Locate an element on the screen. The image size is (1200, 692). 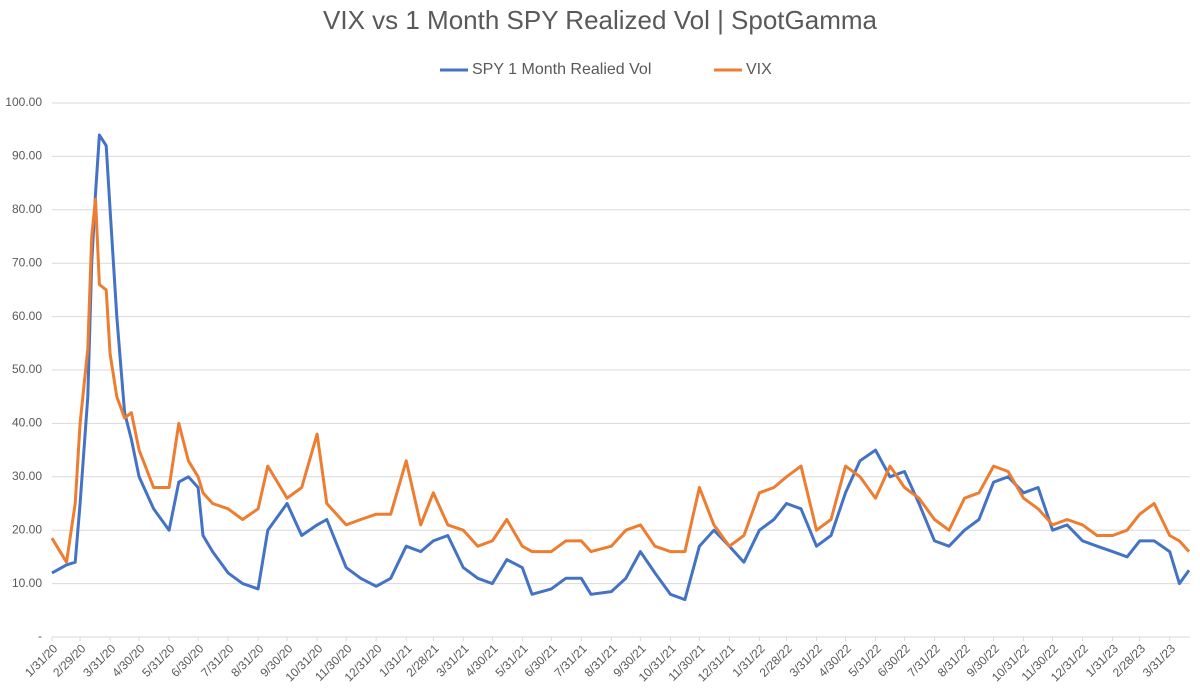
legend-label: VIX is located at coordinates (759, 69).